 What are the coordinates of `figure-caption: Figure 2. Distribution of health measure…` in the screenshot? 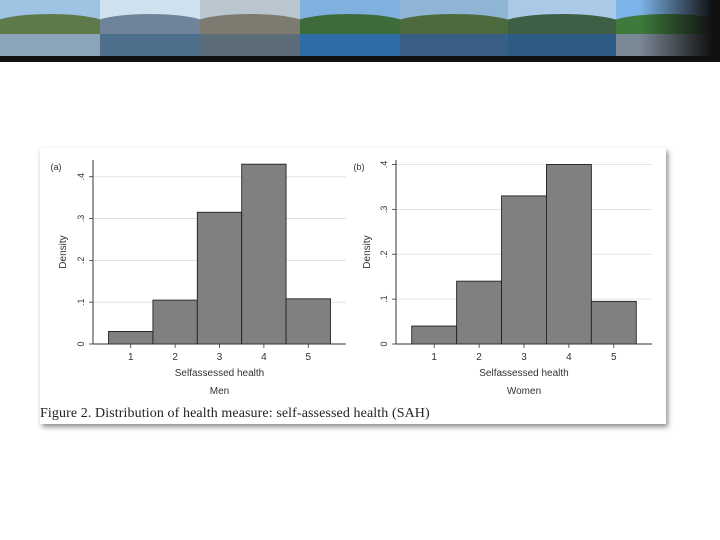 It's located at (235, 413).